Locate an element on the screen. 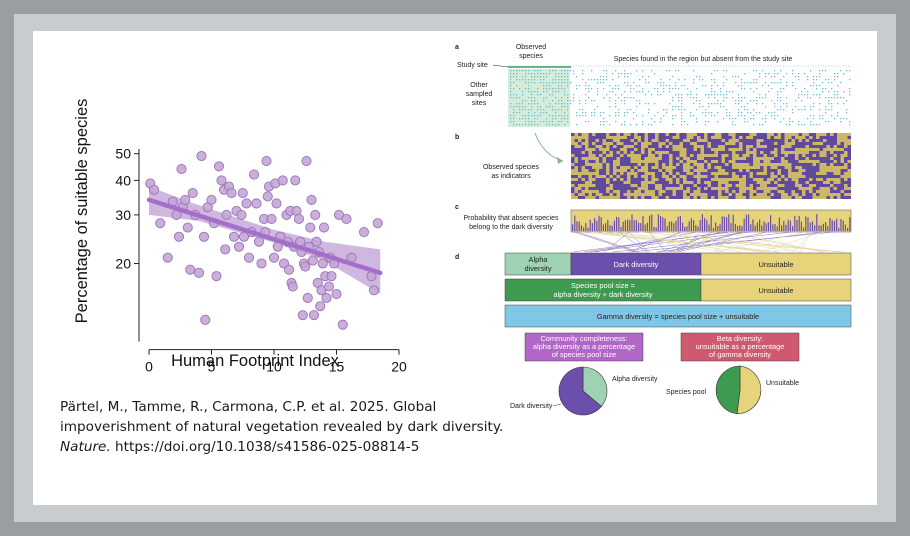  data-point is located at coordinates (154, 189).